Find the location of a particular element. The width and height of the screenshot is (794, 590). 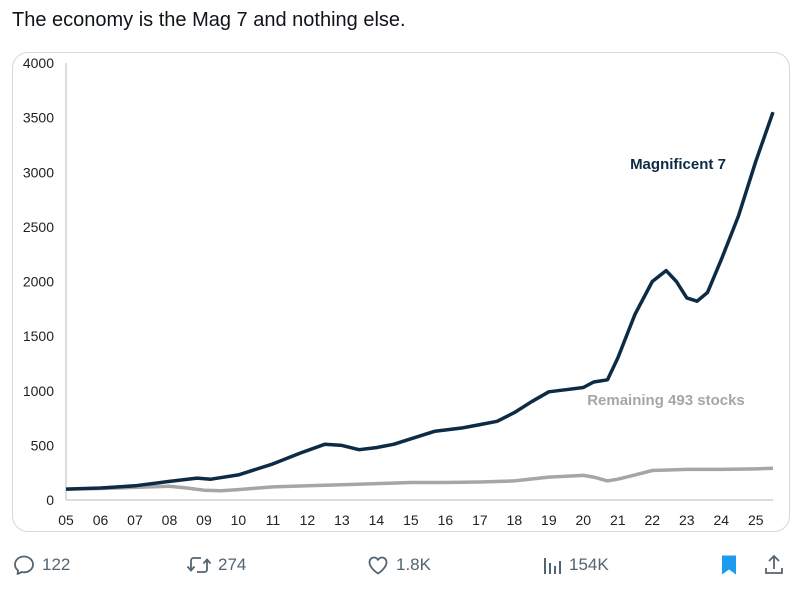

y-tick-label: 1000 is located at coordinates (38, 391).